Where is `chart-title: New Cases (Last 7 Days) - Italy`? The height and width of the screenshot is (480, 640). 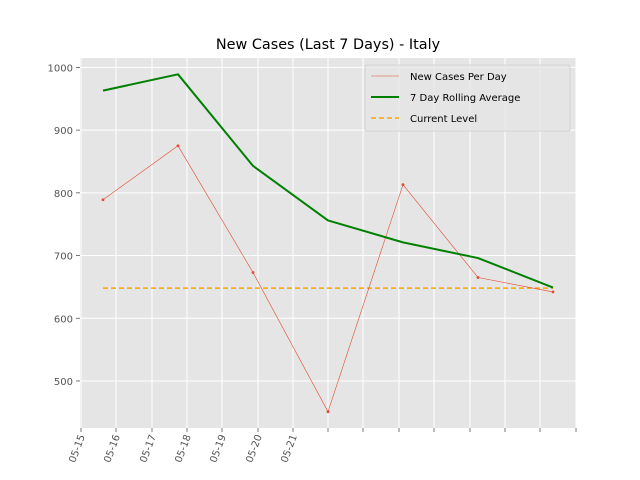
chart-title: New Cases (Last 7 Days) - Italy is located at coordinates (328, 45).